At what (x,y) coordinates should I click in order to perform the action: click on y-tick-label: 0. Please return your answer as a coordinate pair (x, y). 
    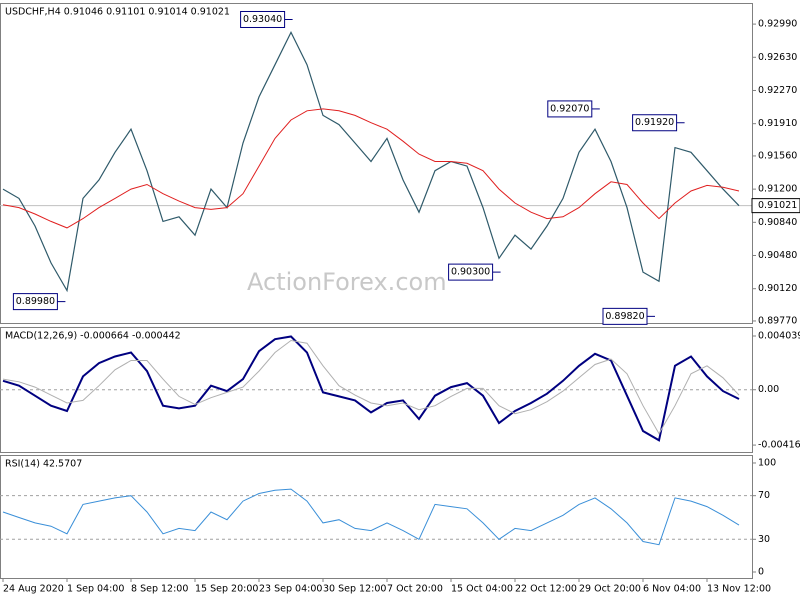
    Looking at the image, I should click on (761, 572).